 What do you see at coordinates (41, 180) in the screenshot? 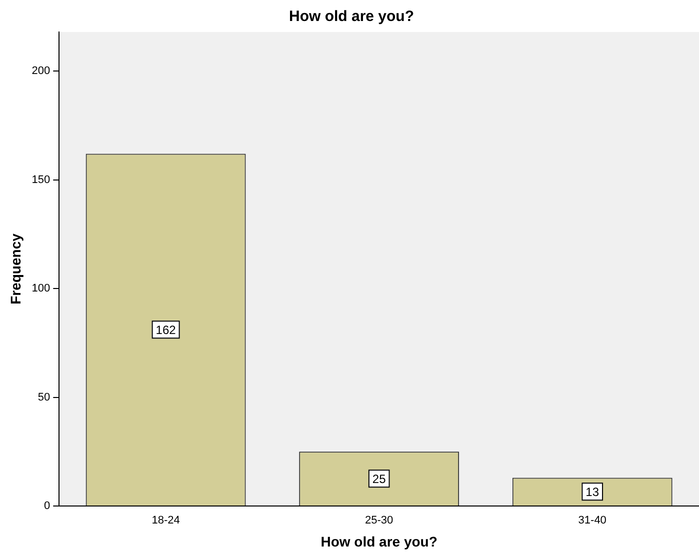
I see `y-tick-label: 150` at bounding box center [41, 180].